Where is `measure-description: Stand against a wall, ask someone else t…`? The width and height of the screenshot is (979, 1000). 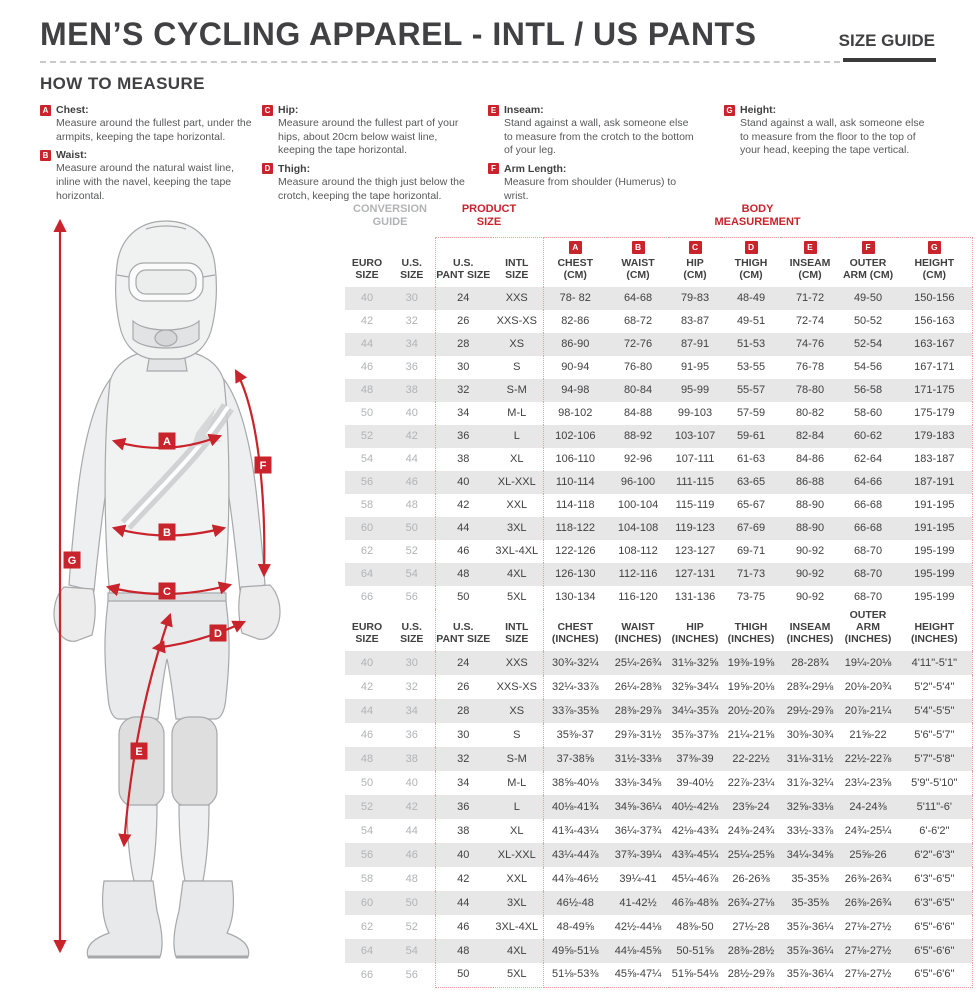
measure-description: Stand against a wall, ask someone else t… is located at coordinates (832, 137).